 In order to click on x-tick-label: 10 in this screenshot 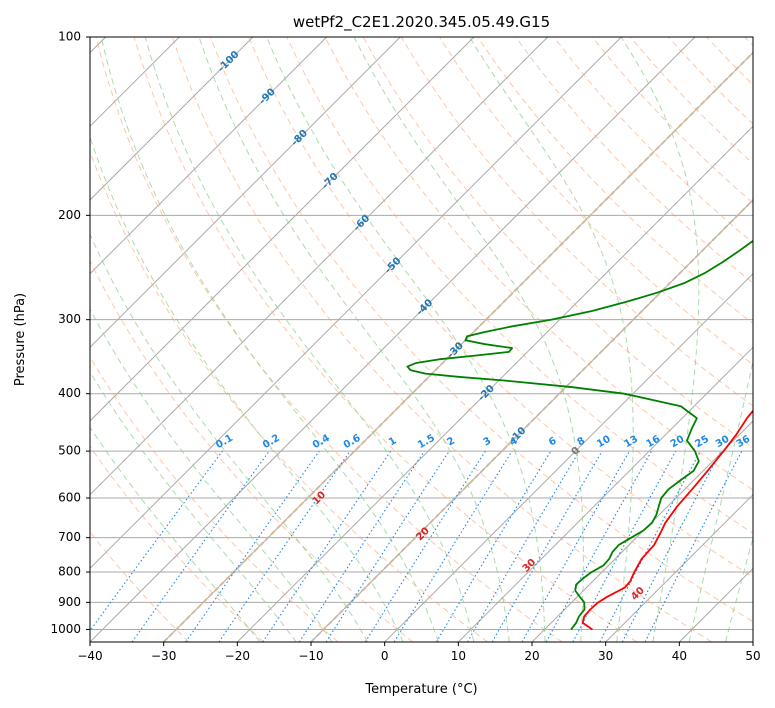, I will do `click(458, 656)`.